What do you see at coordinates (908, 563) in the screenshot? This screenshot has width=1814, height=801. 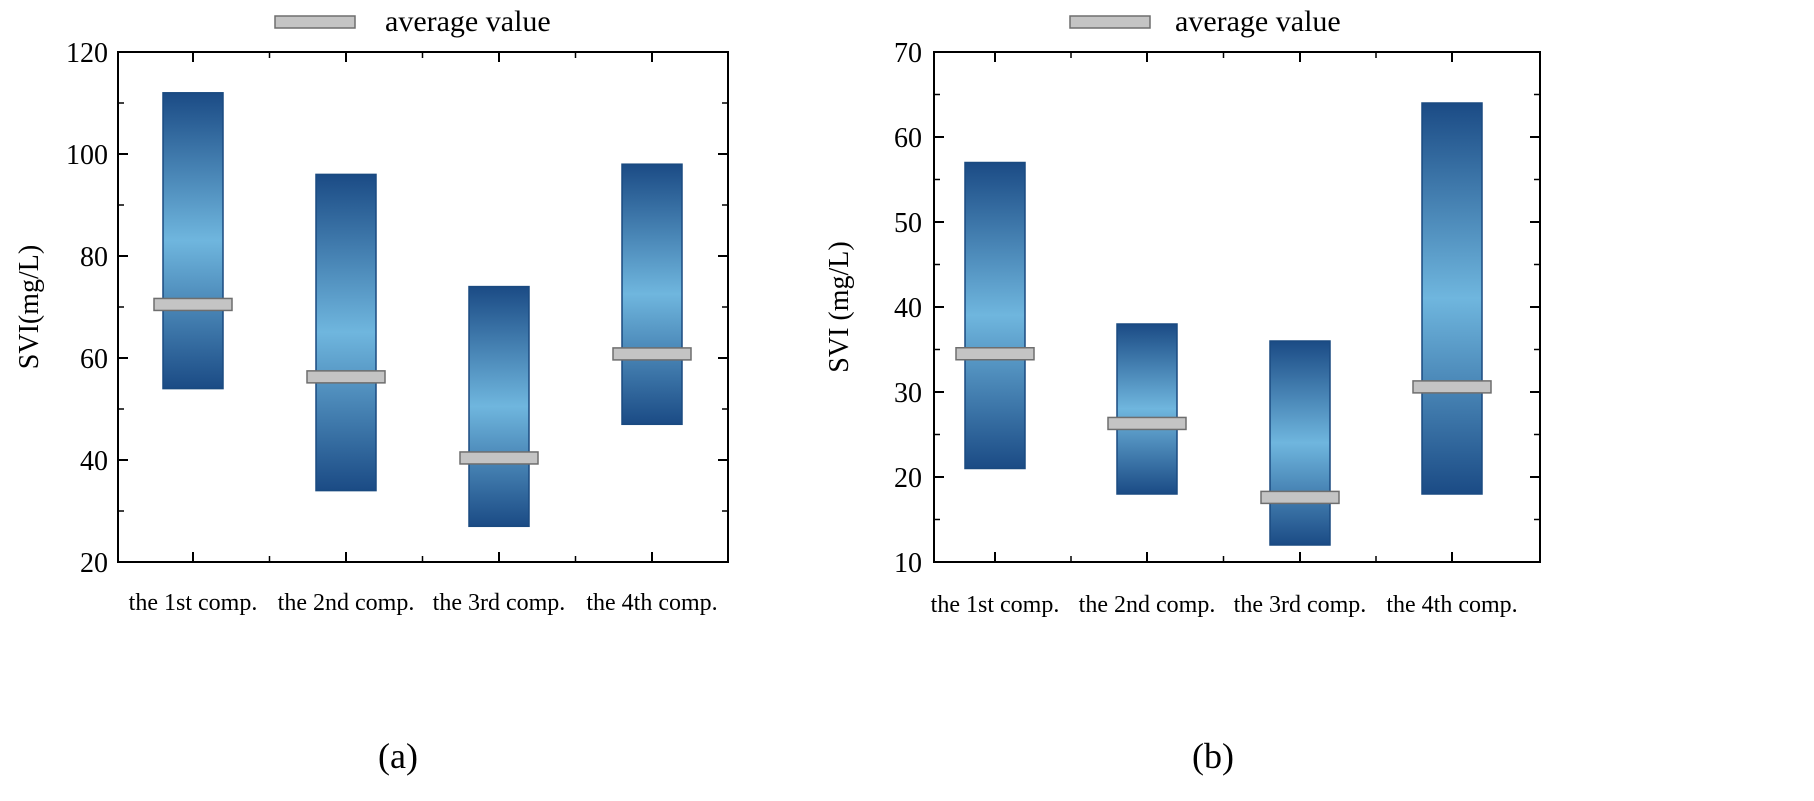 I see `y-tick-label: 10` at bounding box center [908, 563].